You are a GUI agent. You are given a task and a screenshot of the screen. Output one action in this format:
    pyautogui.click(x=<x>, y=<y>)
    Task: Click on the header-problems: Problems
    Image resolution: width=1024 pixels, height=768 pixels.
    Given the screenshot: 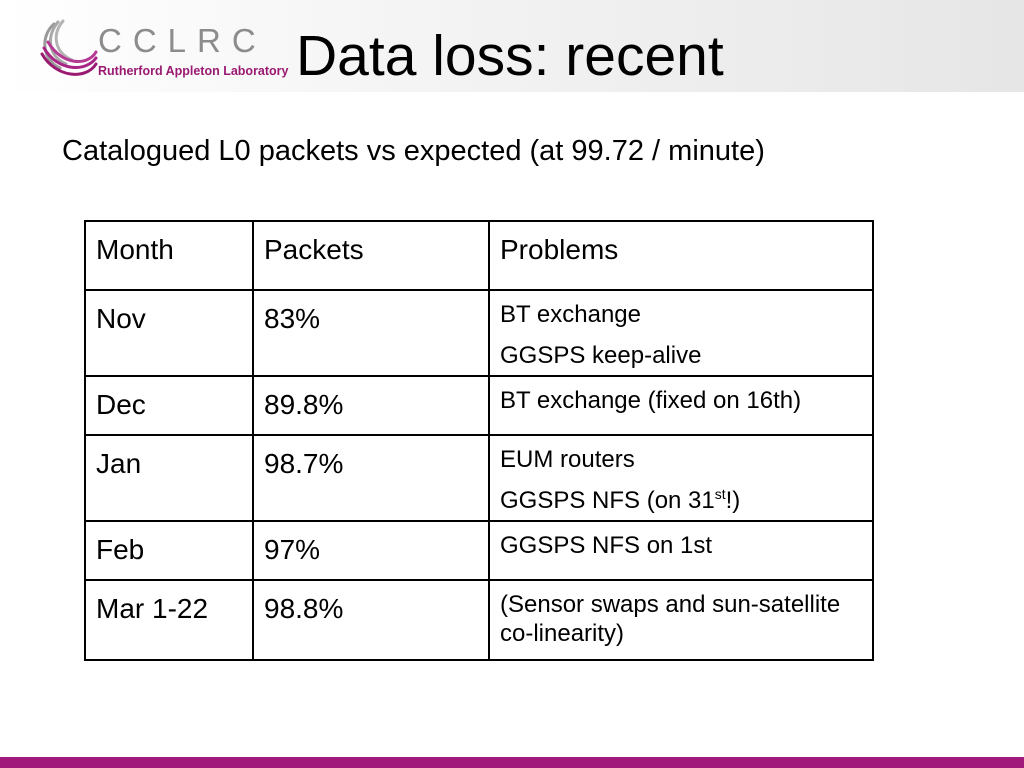 What is the action you would take?
    pyautogui.click(x=681, y=255)
    